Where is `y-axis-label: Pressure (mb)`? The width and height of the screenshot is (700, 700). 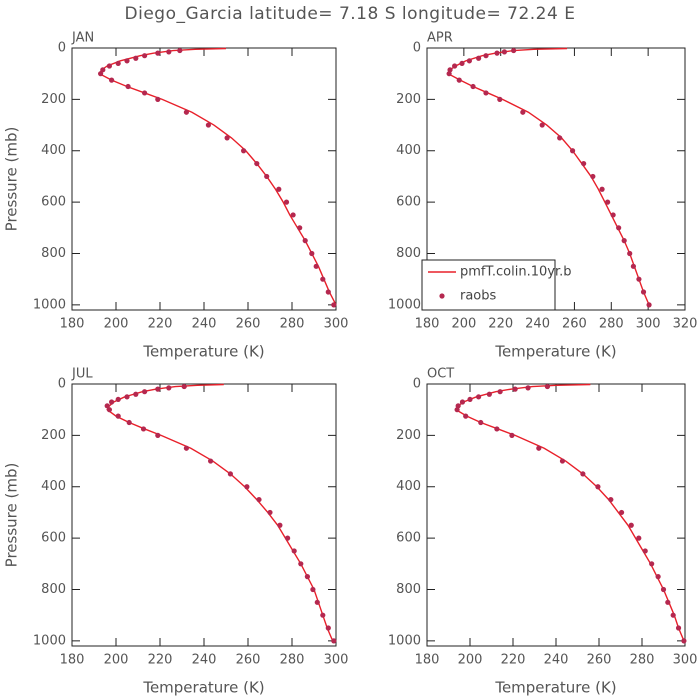 y-axis-label: Pressure (mb) is located at coordinates (12, 515).